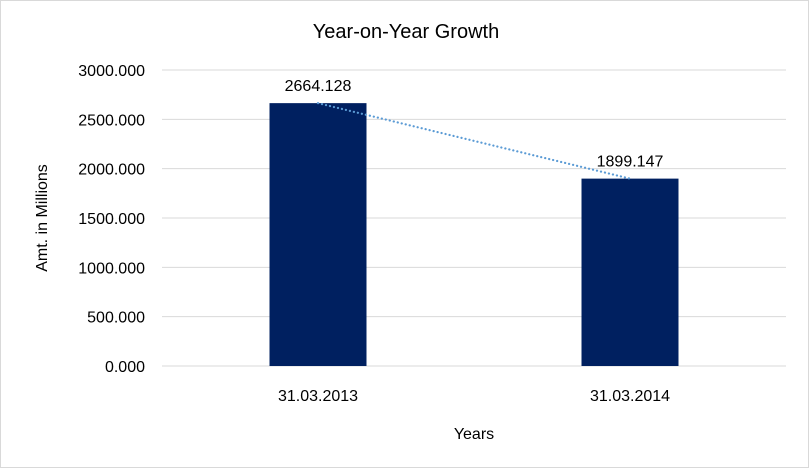  What do you see at coordinates (630, 396) in the screenshot?
I see `x-tick-label: 31.03.2014` at bounding box center [630, 396].